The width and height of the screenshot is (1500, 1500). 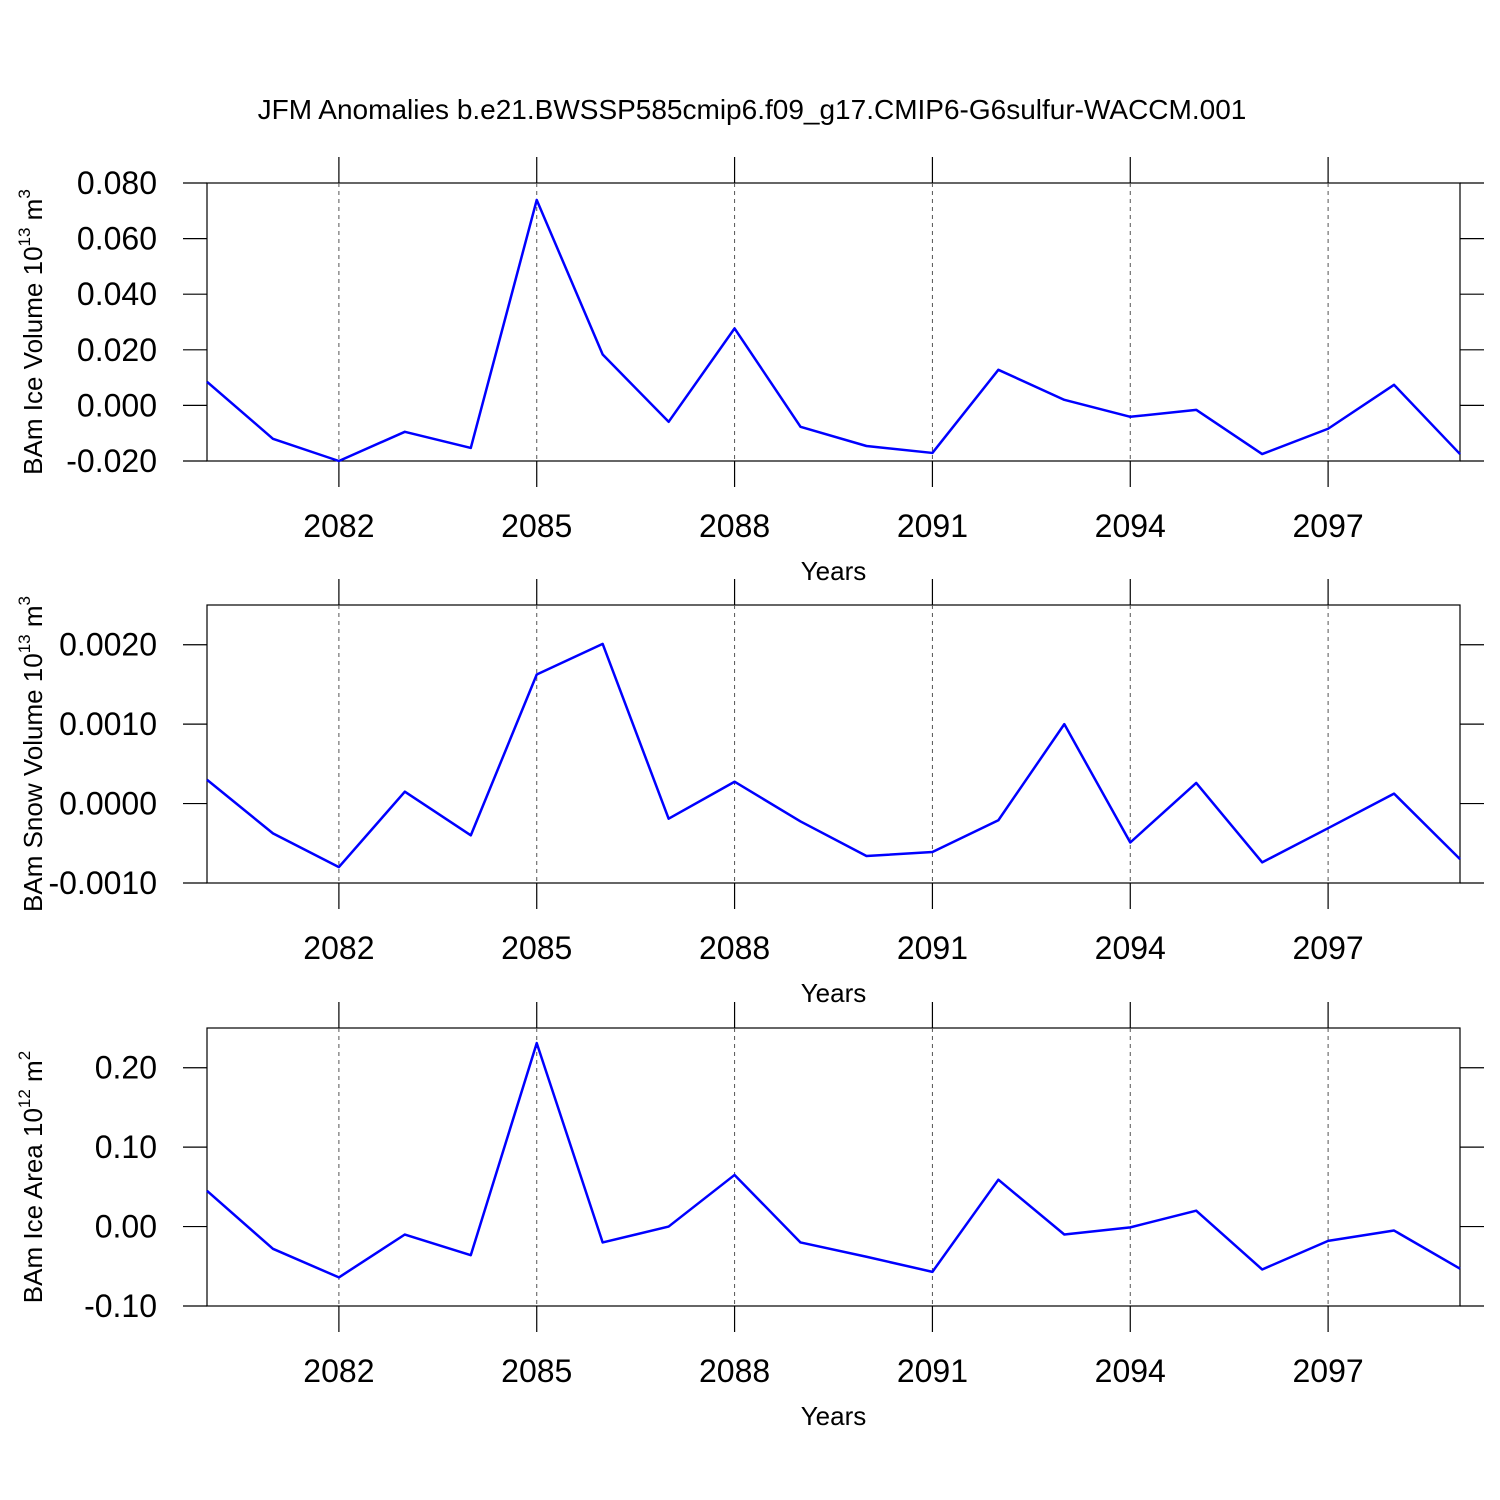 I want to click on y-tick-label: -0.0010, so click(x=102, y=883).